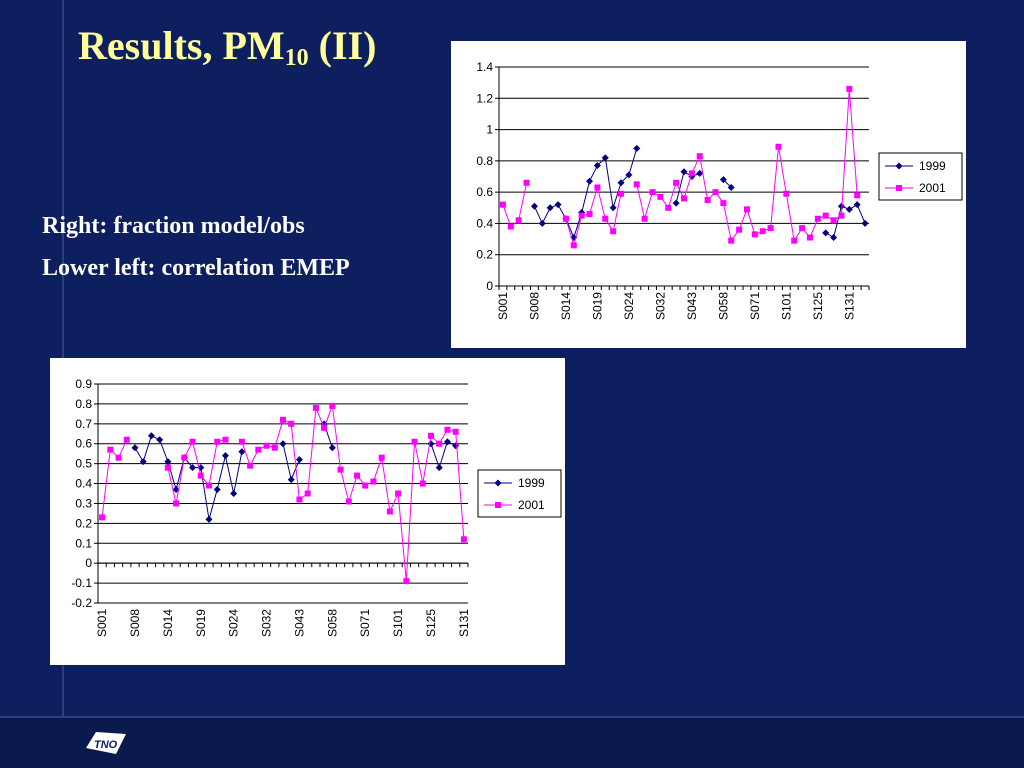 The height and width of the screenshot is (768, 1024). What do you see at coordinates (899, 188) in the screenshot?
I see `legend-2001-marker` at bounding box center [899, 188].